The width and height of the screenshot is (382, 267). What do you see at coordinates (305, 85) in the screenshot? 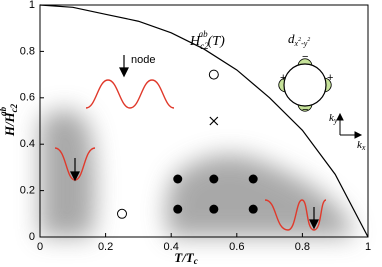
I see `d-wave-icon` at bounding box center [305, 85].